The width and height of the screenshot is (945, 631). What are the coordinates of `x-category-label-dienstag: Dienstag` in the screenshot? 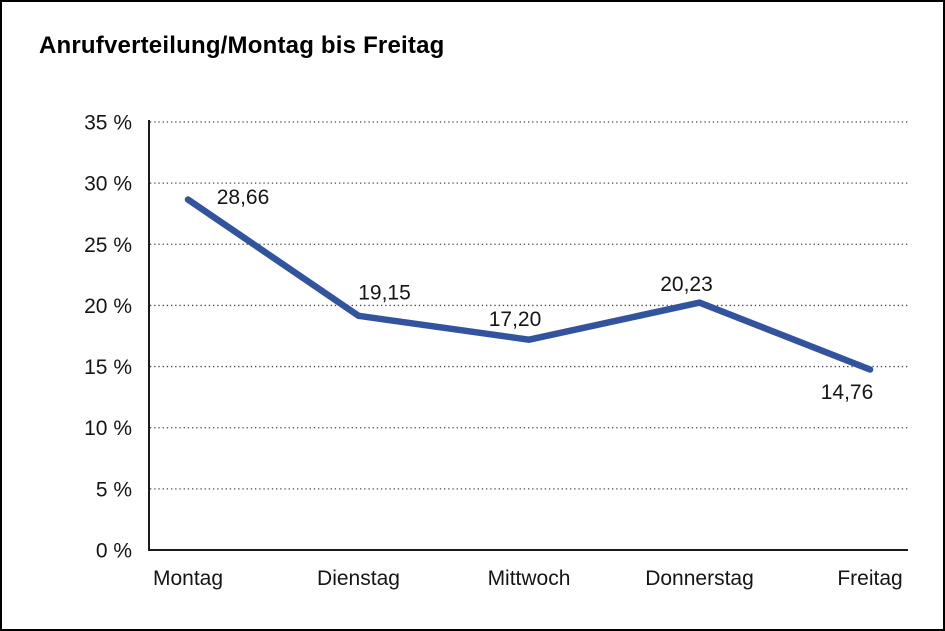 It's located at (358, 578).